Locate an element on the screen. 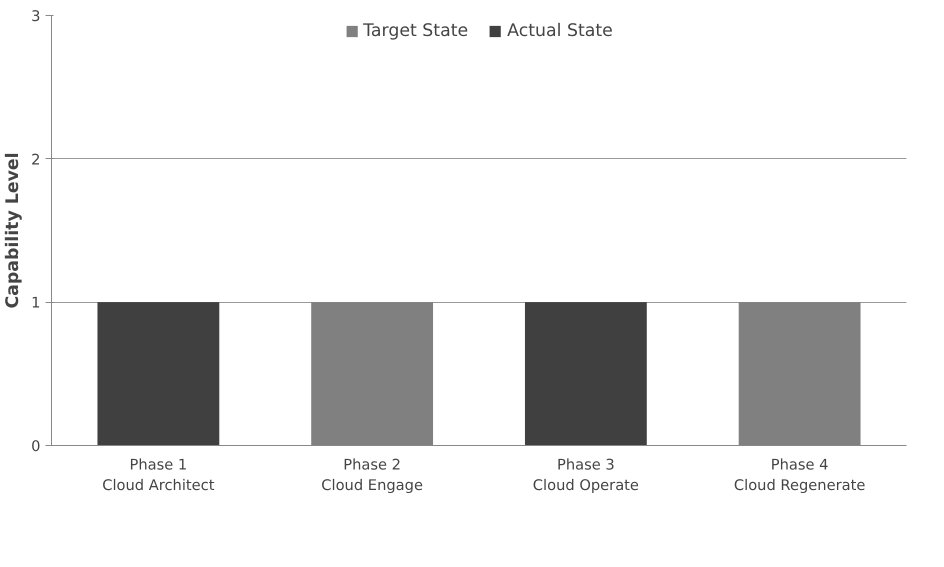 The width and height of the screenshot is (944, 567). y-tick-label: 2 is located at coordinates (36, 159).